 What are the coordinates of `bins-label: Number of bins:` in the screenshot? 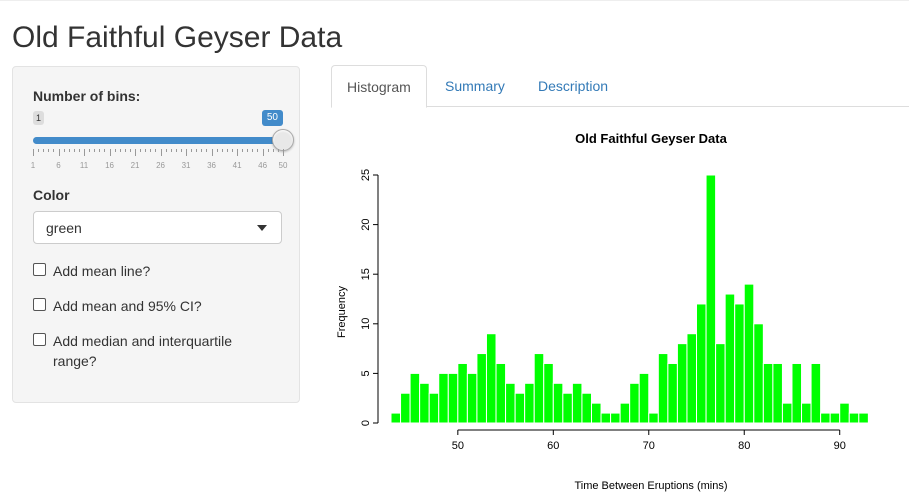 It's located at (87, 96).